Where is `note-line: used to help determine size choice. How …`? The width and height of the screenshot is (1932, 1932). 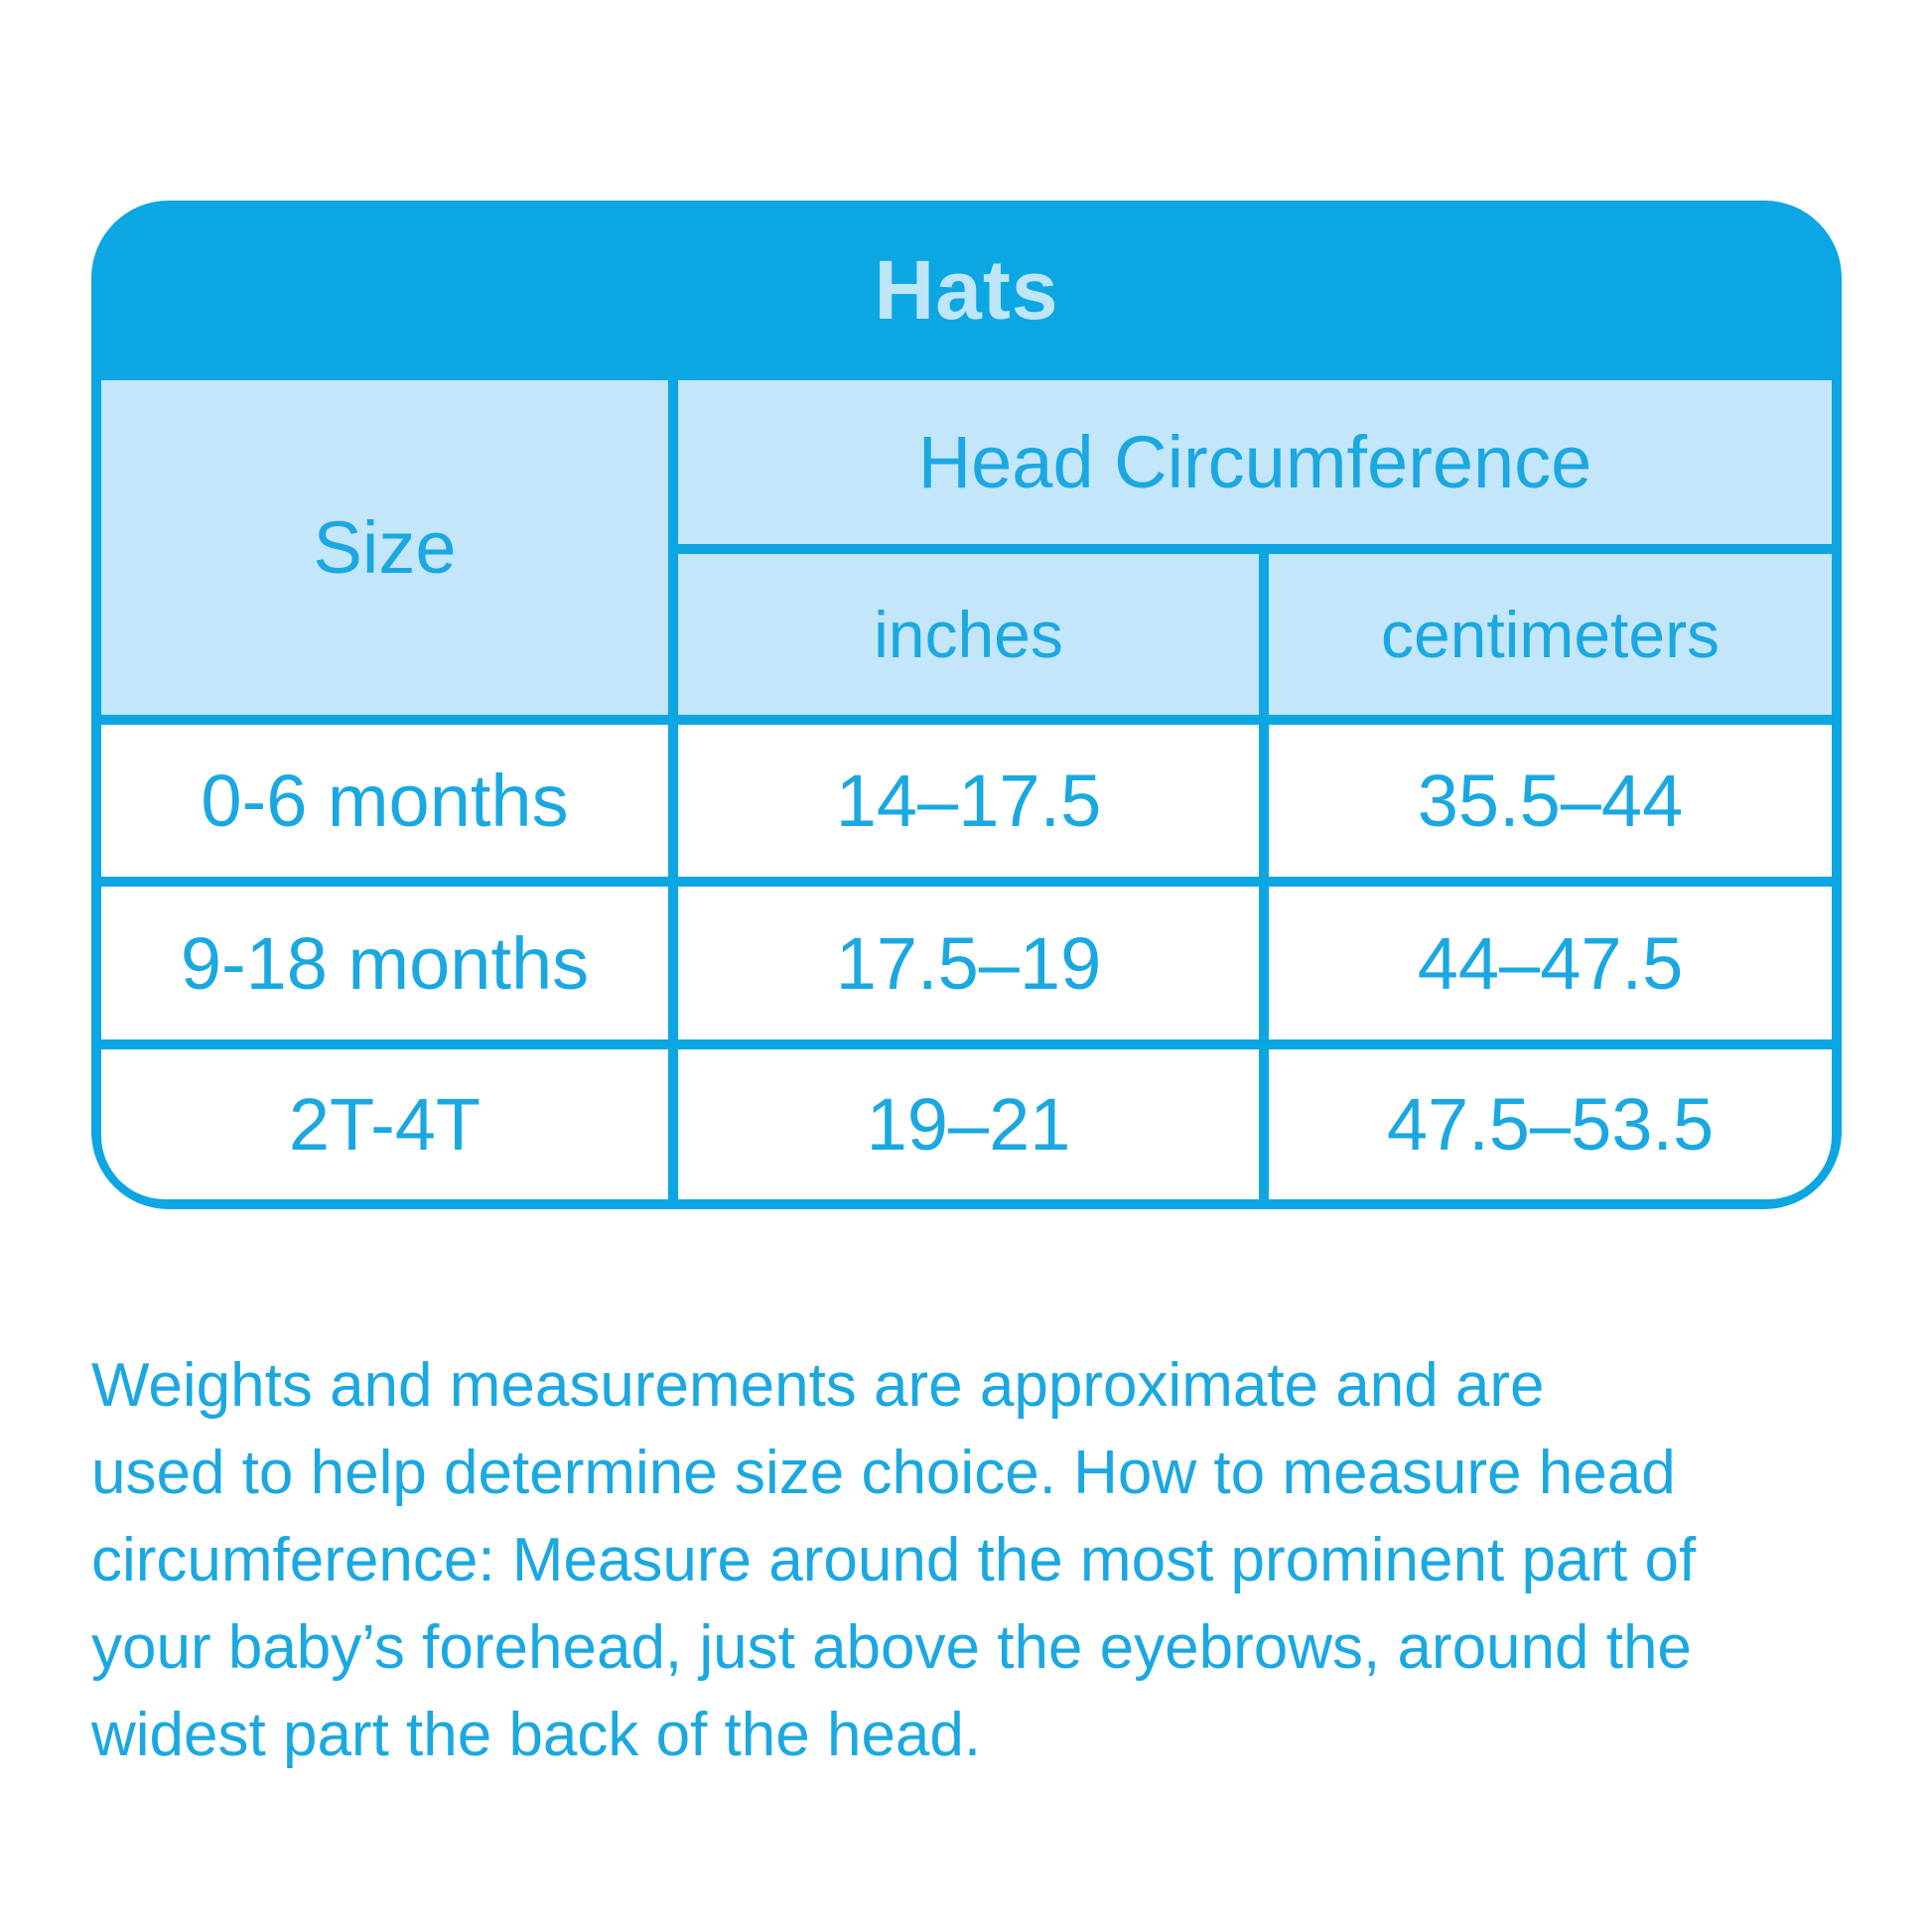 note-line: used to help determine size choice. How … is located at coordinates (884, 1473).